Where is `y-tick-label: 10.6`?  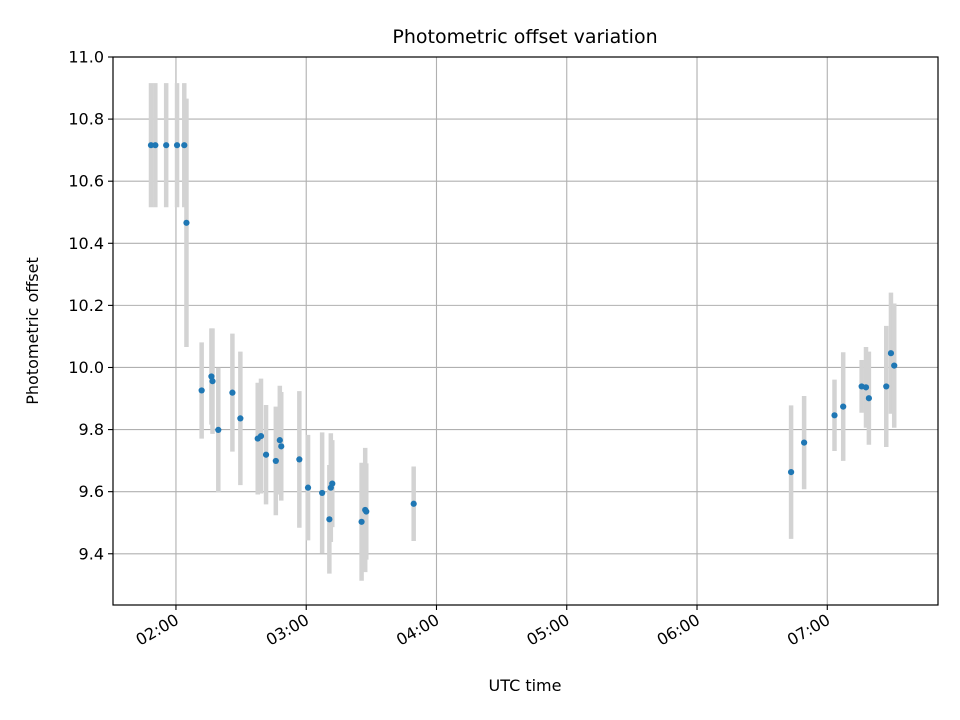
y-tick-label: 10.6 is located at coordinates (86, 181).